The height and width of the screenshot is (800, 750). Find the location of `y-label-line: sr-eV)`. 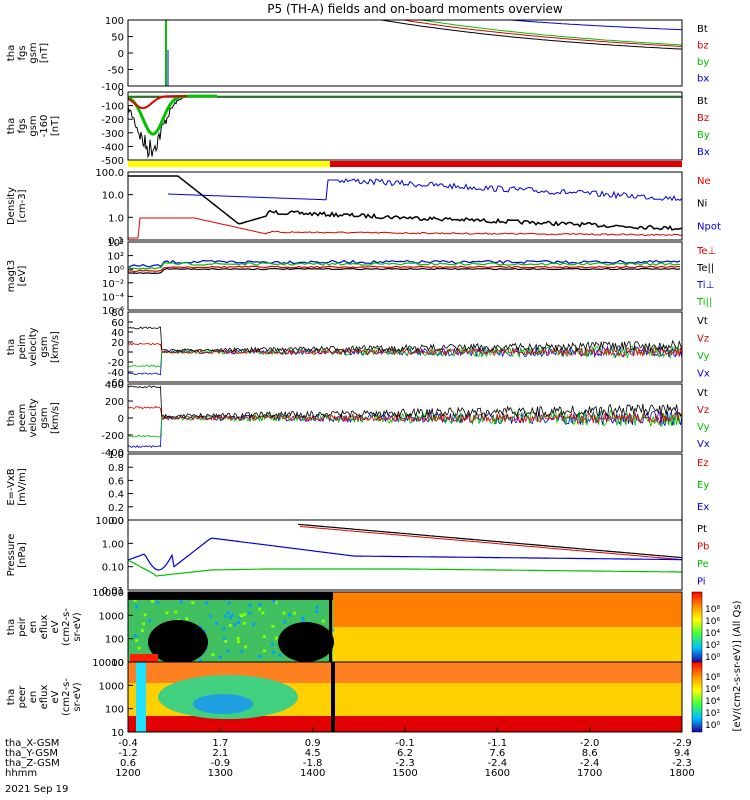

y-label-line: sr-eV) is located at coordinates (77, 696).